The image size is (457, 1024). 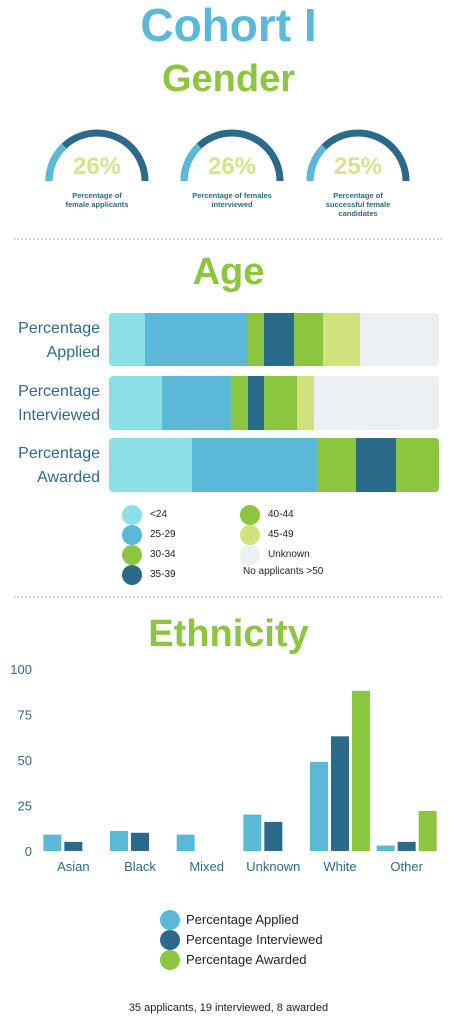 I want to click on y-tick-label: 50, so click(x=25, y=760).